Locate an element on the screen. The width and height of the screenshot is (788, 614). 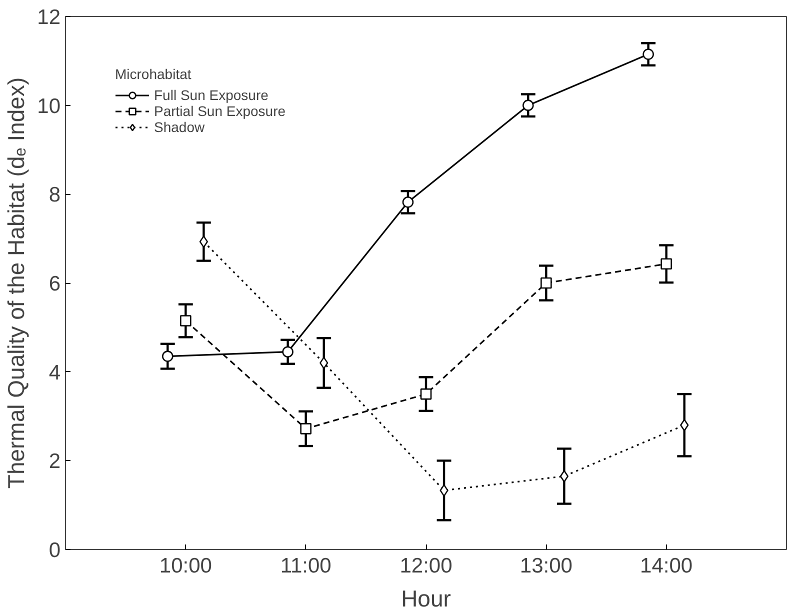
x-tick-label: 10:00 is located at coordinates (185, 566).